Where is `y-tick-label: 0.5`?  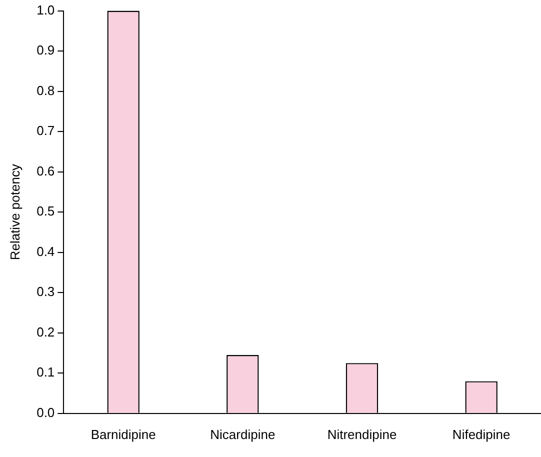
y-tick-label: 0.5 is located at coordinates (45, 211).